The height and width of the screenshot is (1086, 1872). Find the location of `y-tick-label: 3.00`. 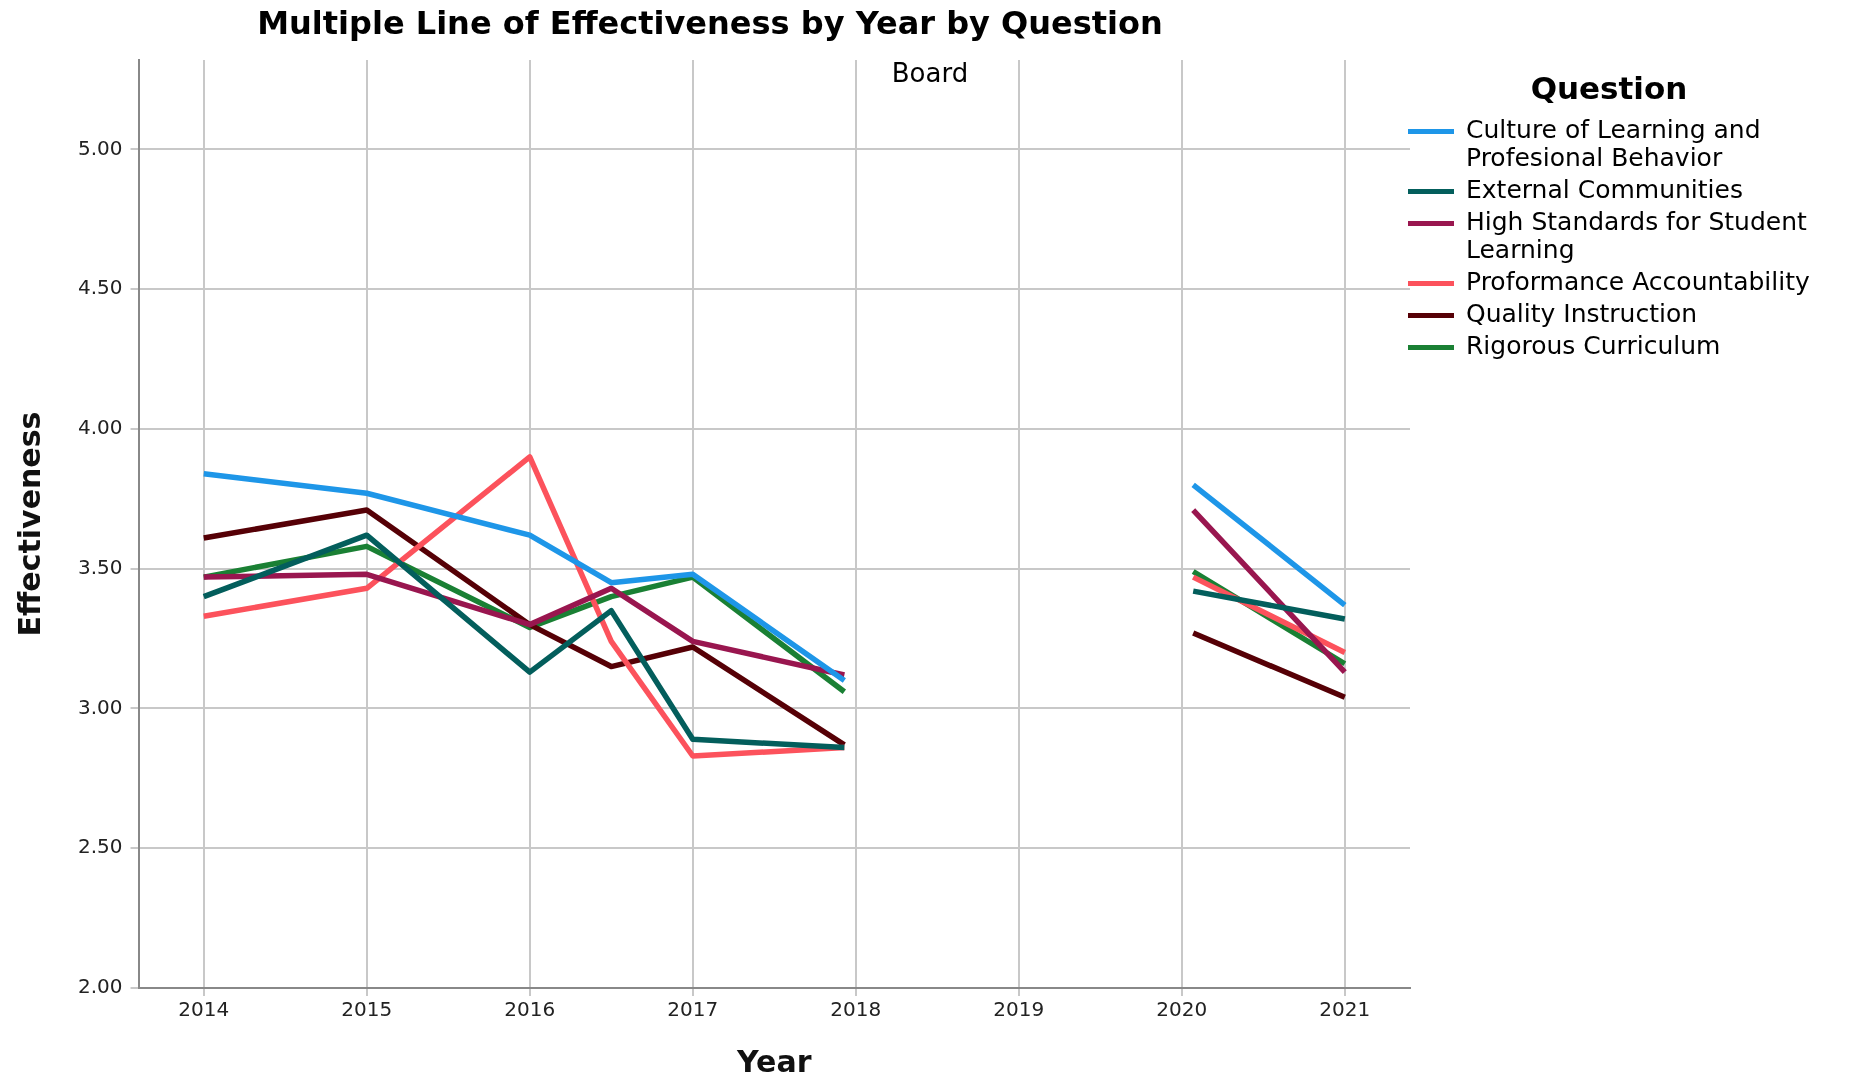

y-tick-label: 3.00 is located at coordinates (100, 706).